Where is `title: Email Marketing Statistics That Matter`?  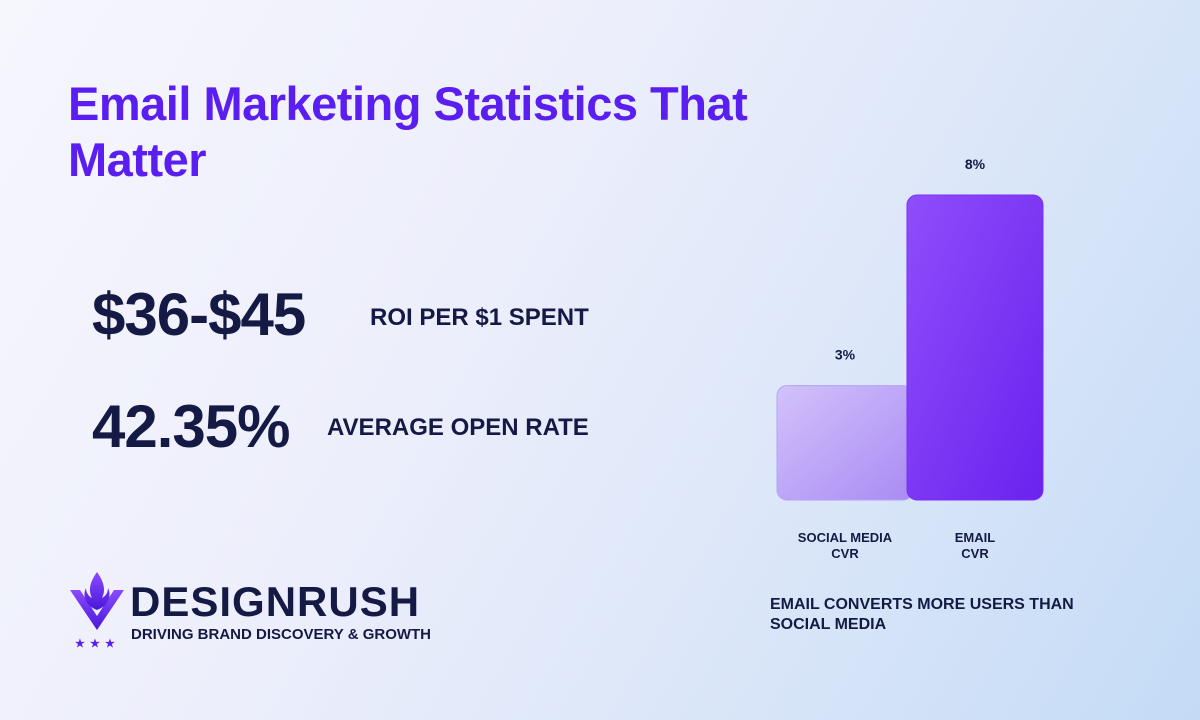 title: Email Marketing Statistics That Matter is located at coordinates (408, 131).